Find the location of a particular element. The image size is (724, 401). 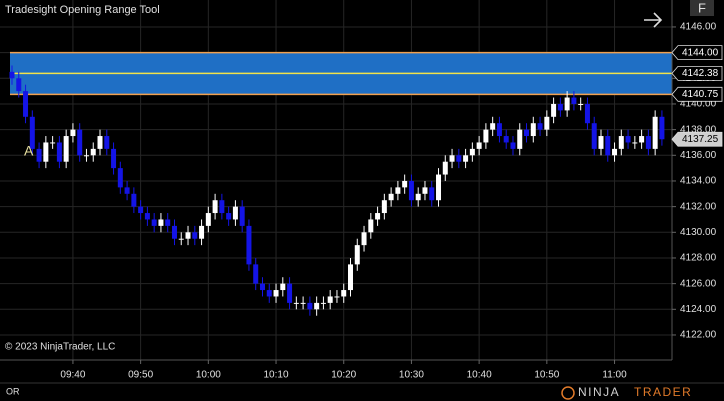

tab-label: OR is located at coordinates (13, 391).